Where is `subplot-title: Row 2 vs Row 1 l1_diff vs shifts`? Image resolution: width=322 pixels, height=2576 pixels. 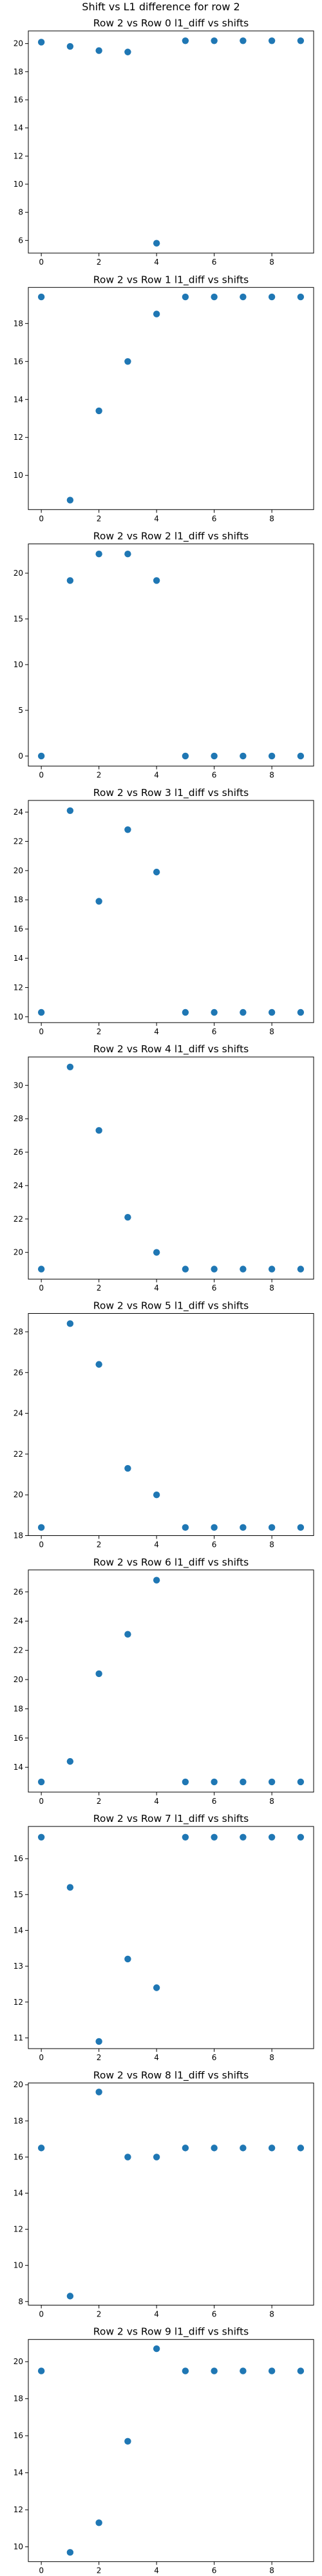 subplot-title: Row 2 vs Row 1 l1_diff vs shifts is located at coordinates (171, 280).